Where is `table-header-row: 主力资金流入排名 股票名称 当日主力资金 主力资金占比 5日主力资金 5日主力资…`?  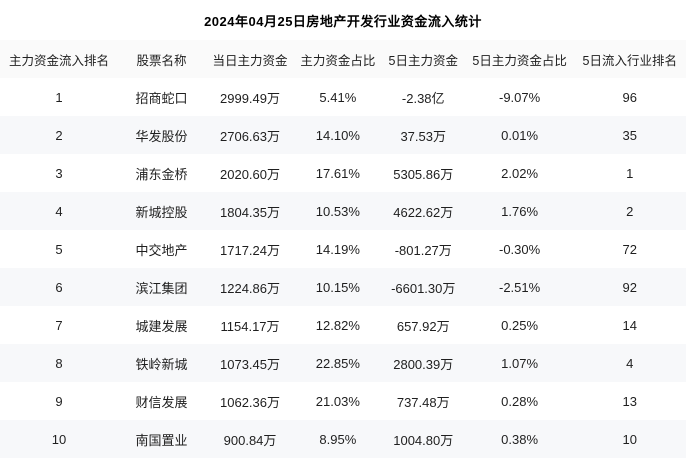 table-header-row: 主力资金流入排名 股票名称 当日主力资金 主力资金占比 5日主力资金 5日主力资… is located at coordinates (343, 59).